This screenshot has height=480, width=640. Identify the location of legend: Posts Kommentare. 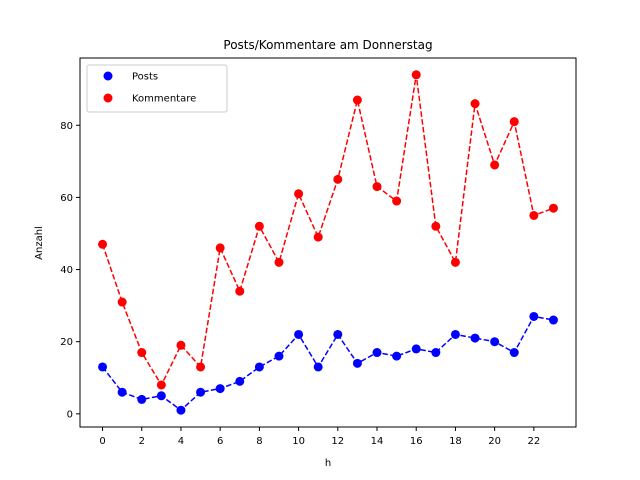
(157, 88).